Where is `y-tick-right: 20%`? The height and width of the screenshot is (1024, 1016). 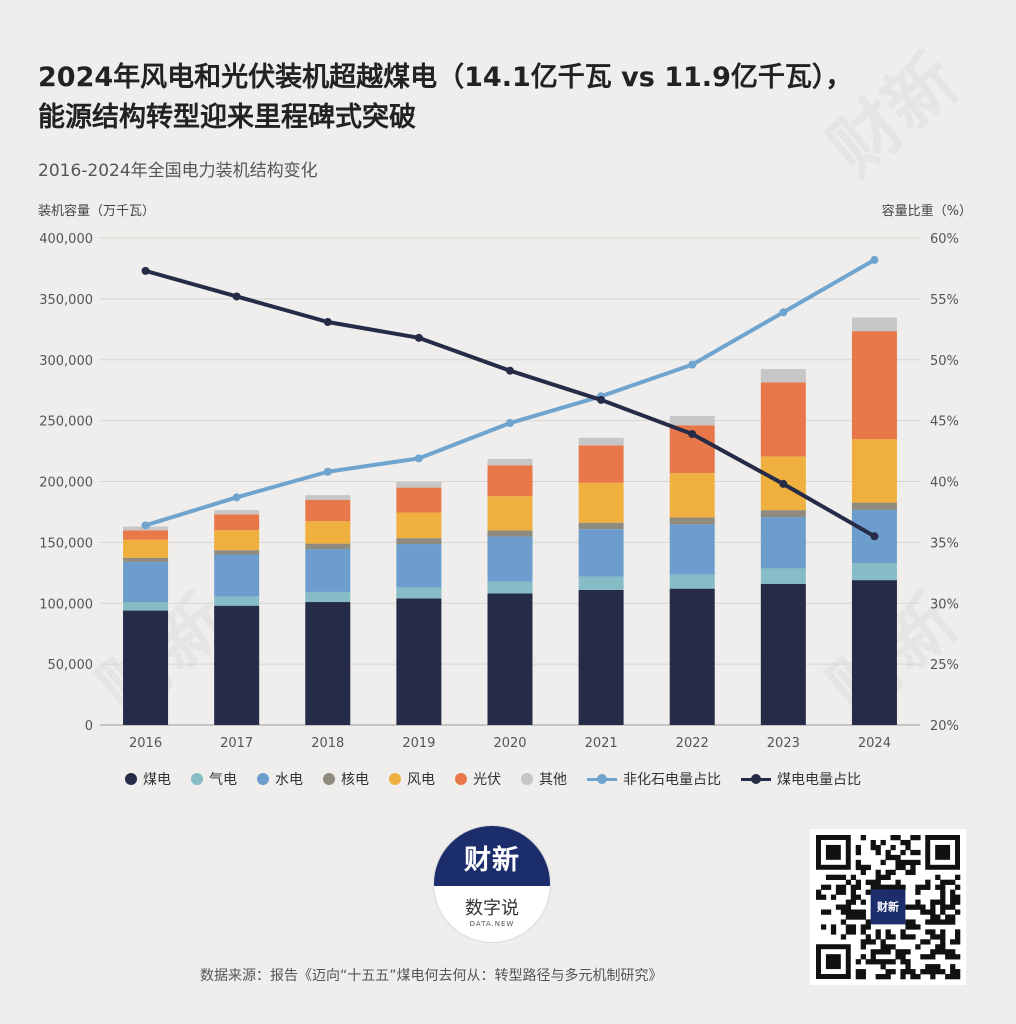 y-tick-right: 20% is located at coordinates (944, 726).